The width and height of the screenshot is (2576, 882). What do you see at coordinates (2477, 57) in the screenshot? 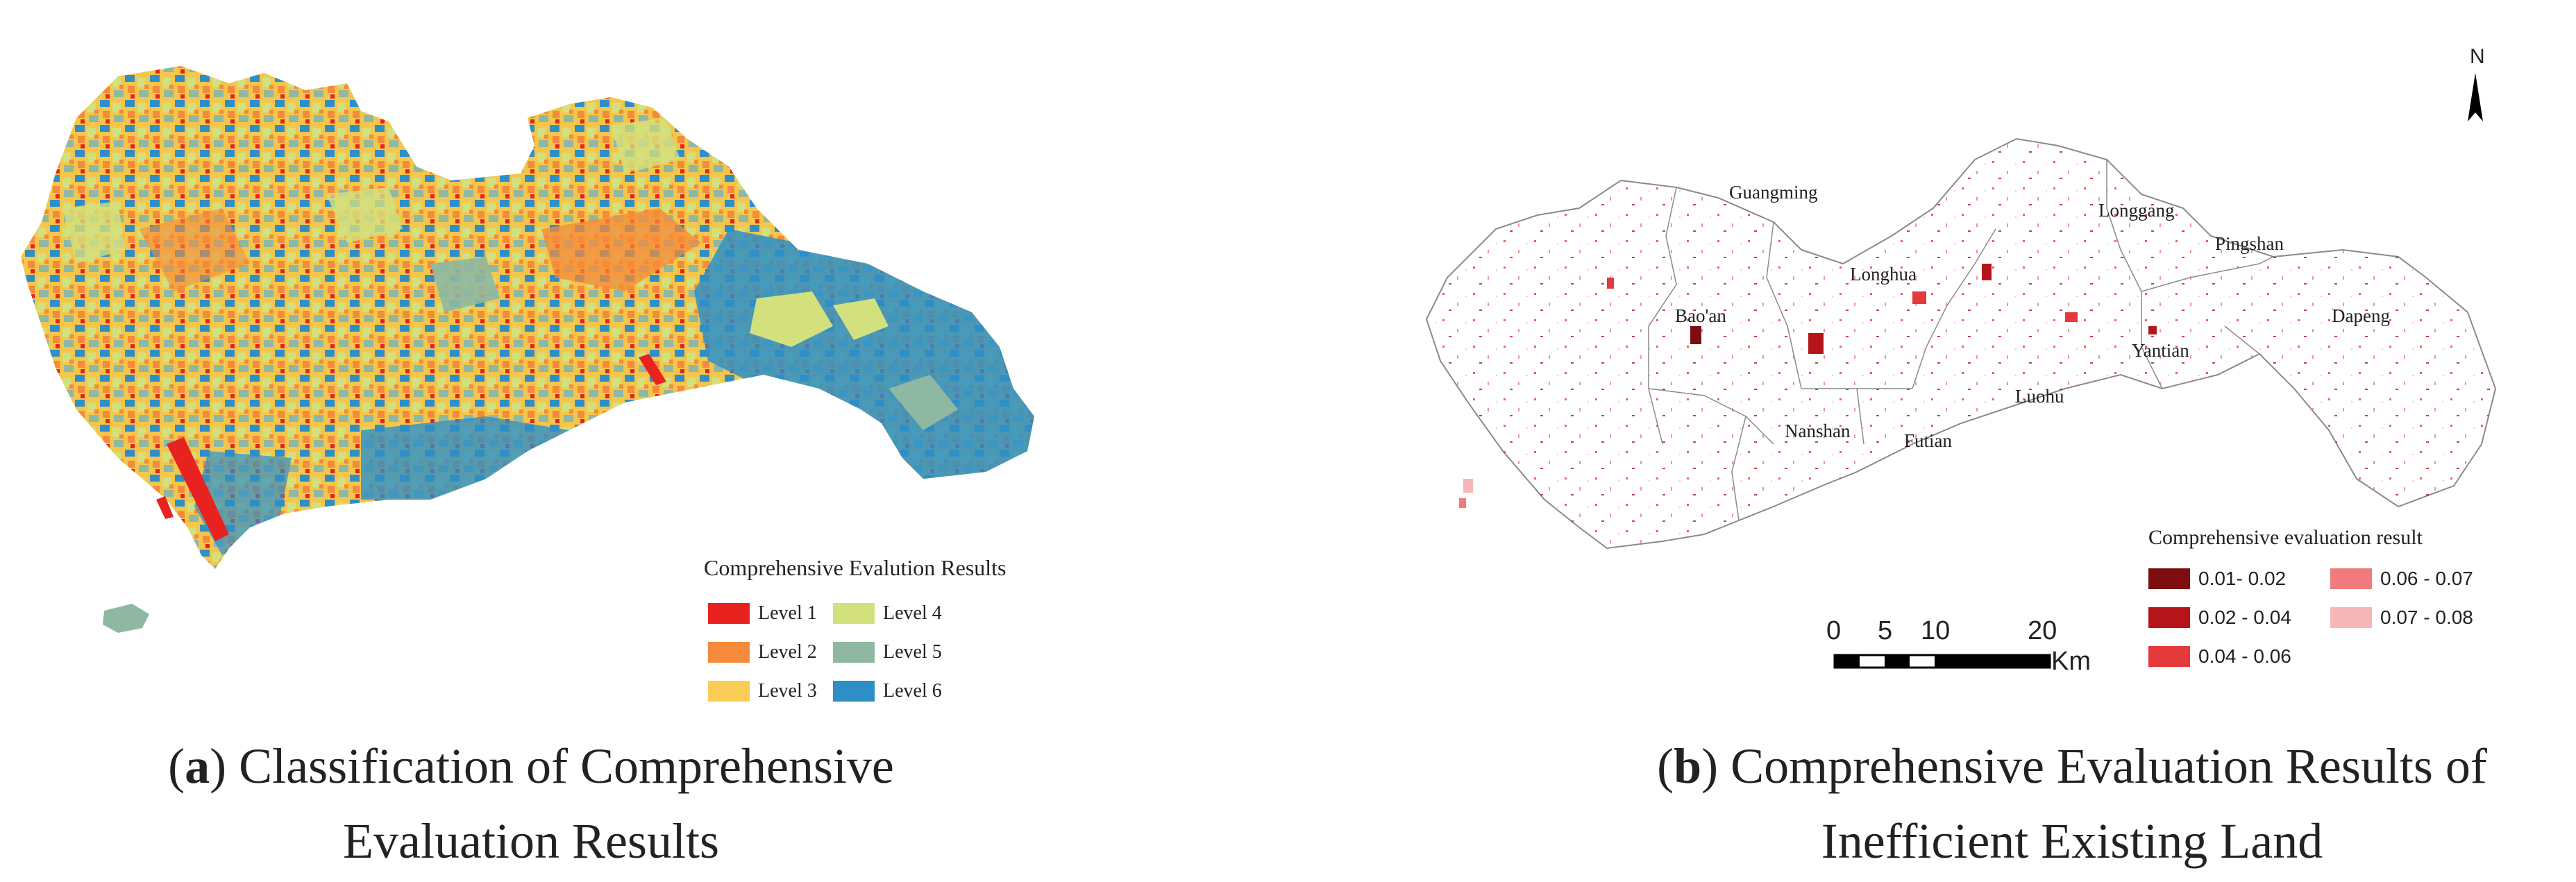
I see `north-label: N` at bounding box center [2477, 57].